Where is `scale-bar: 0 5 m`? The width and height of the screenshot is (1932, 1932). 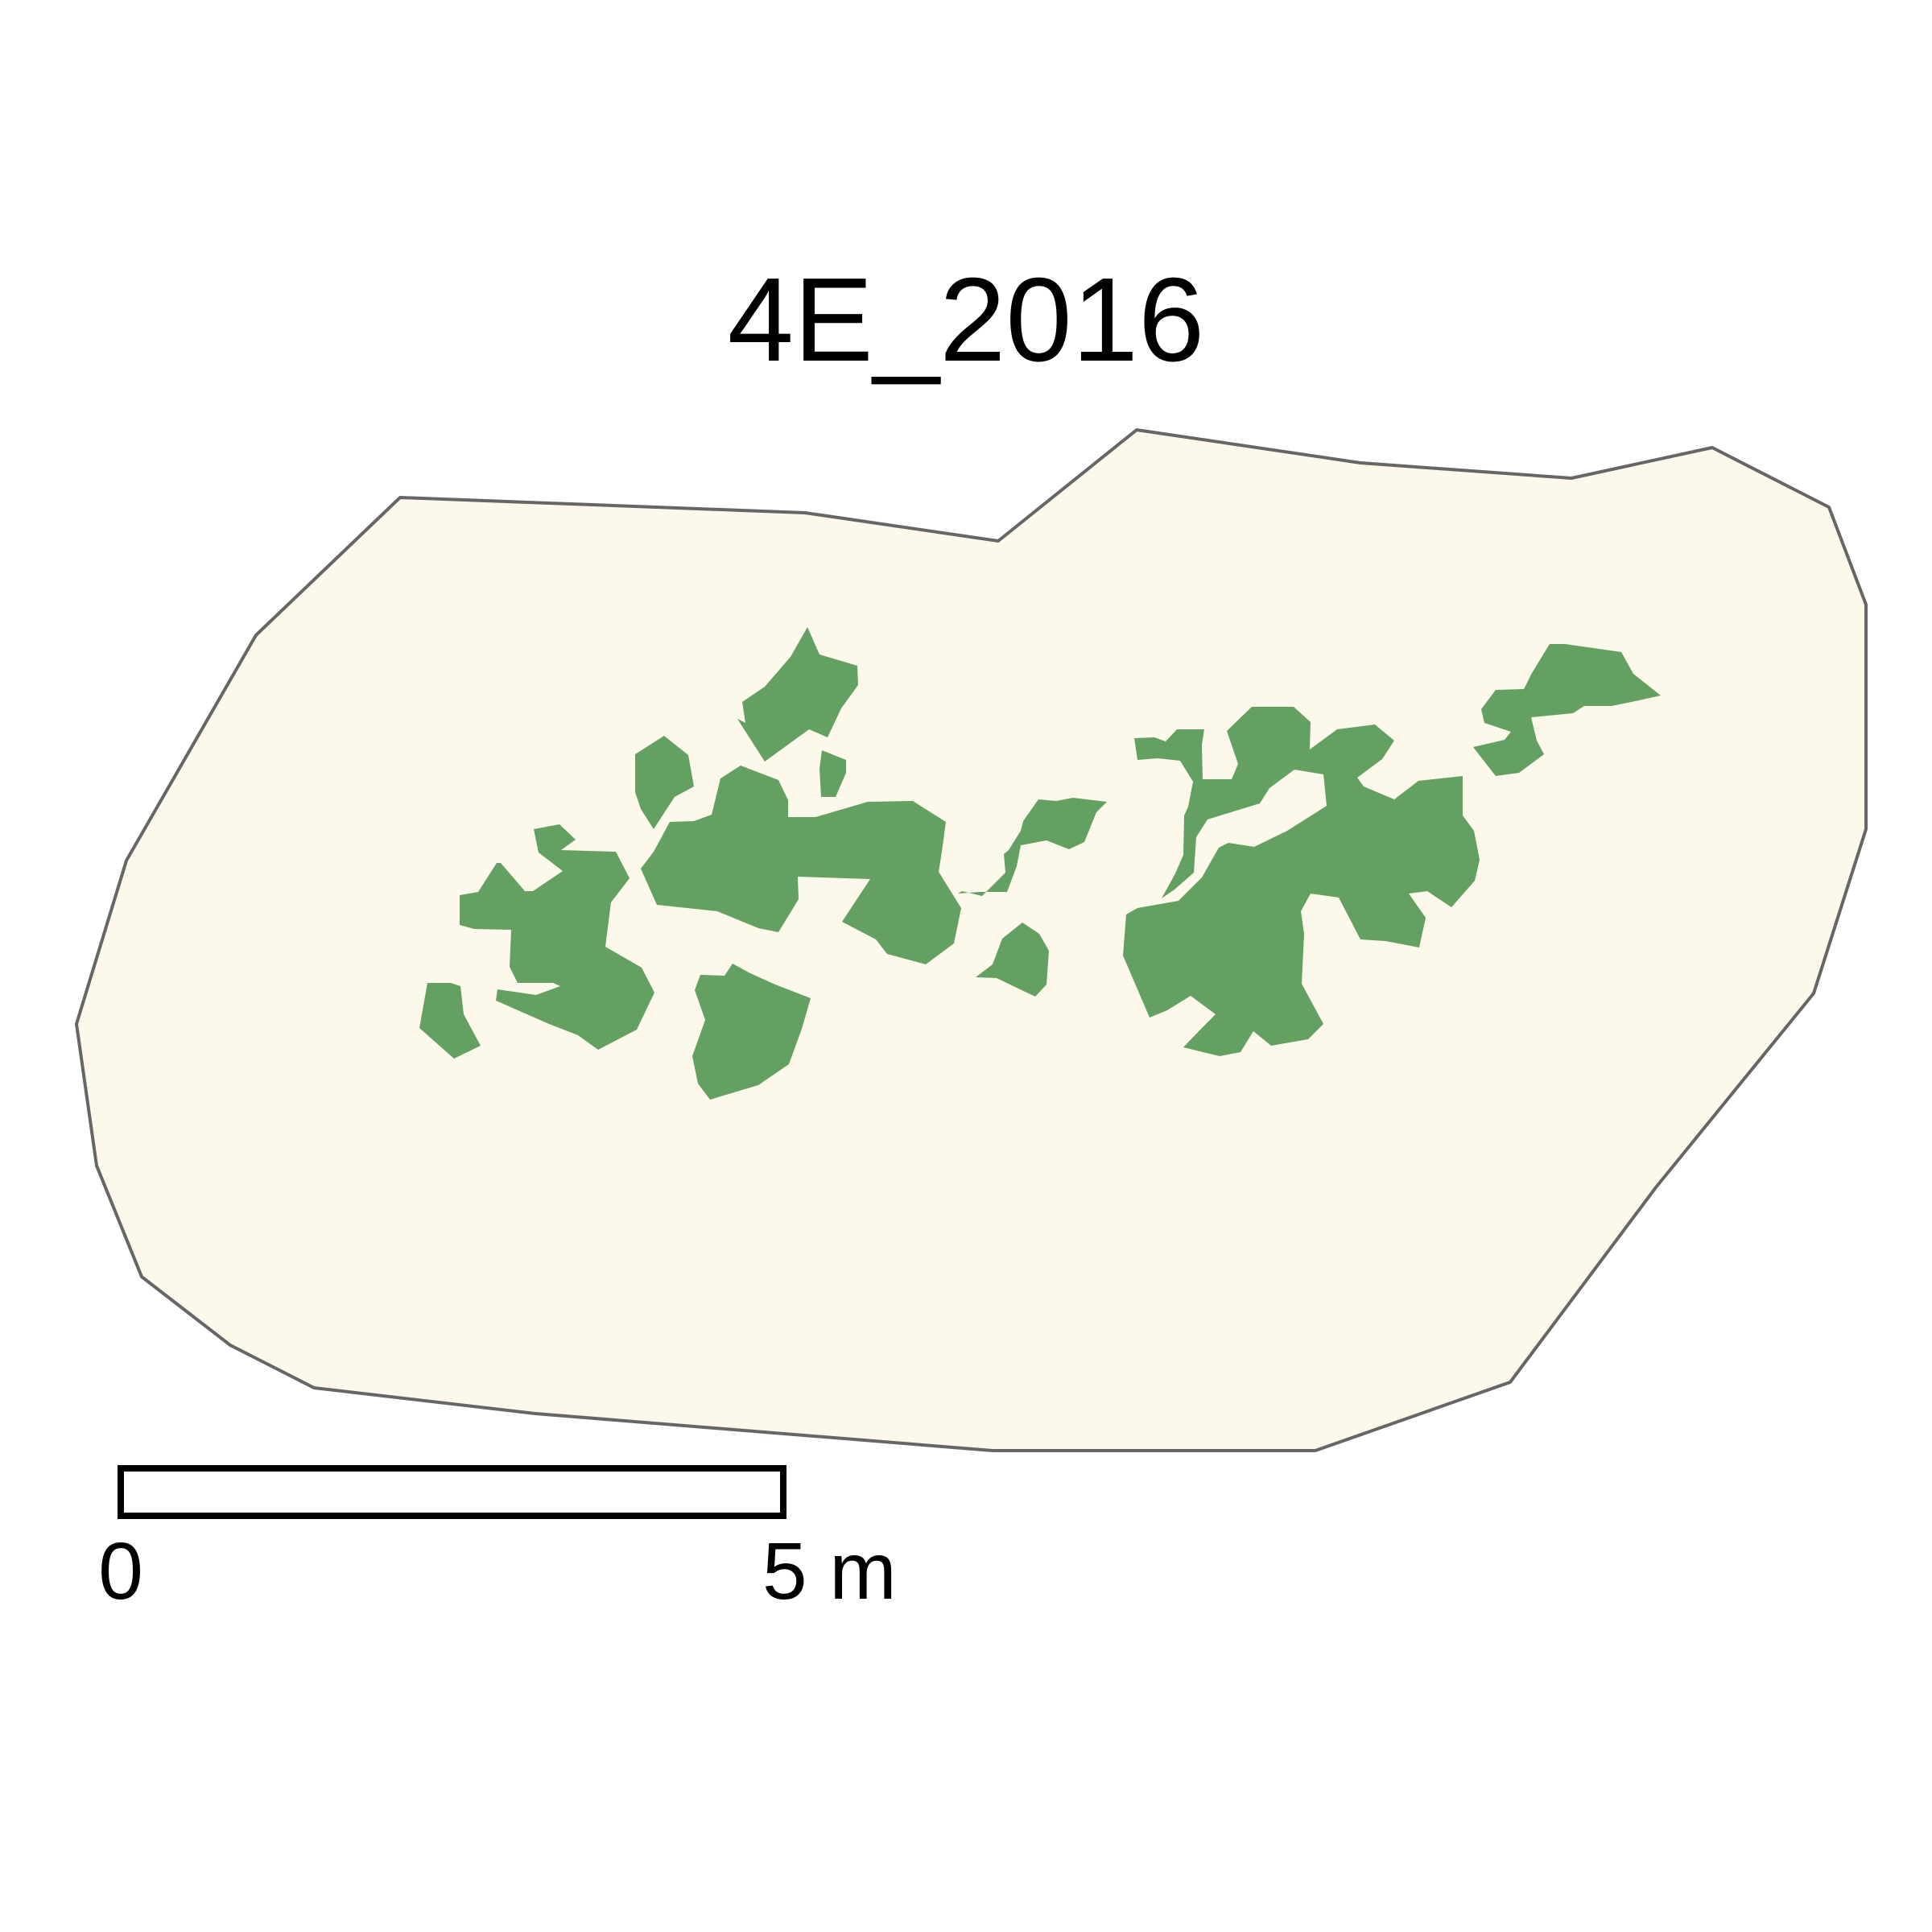 scale-bar: 0 5 m is located at coordinates (497, 1540).